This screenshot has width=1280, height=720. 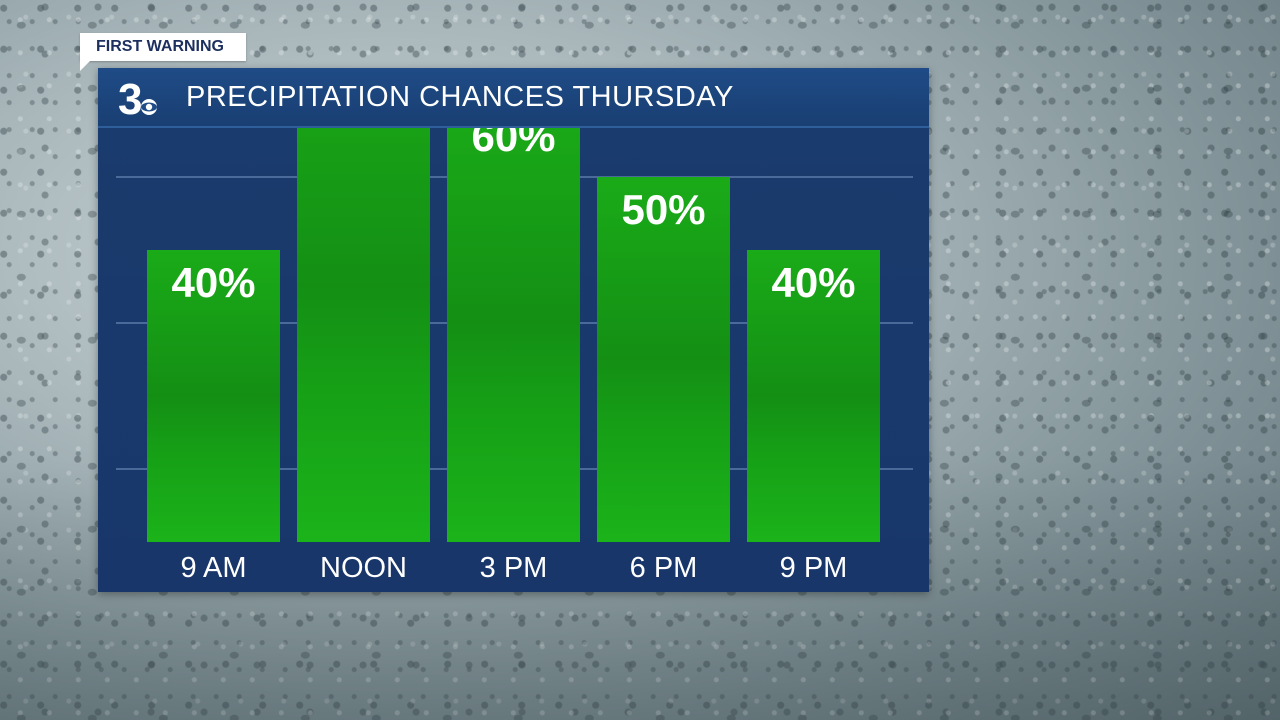 I want to click on bar-6-pm, so click(x=663, y=359).